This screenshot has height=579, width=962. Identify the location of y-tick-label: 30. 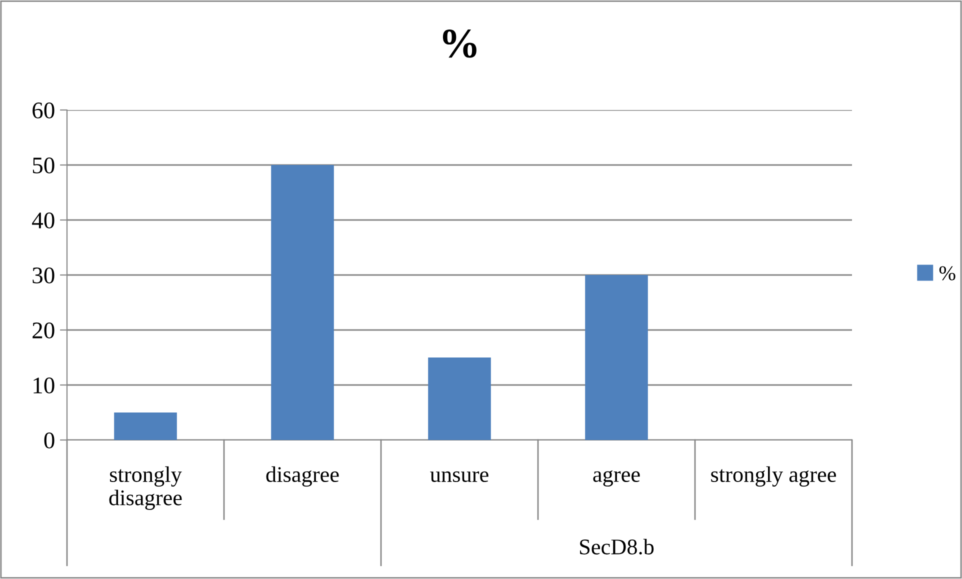
(43, 275).